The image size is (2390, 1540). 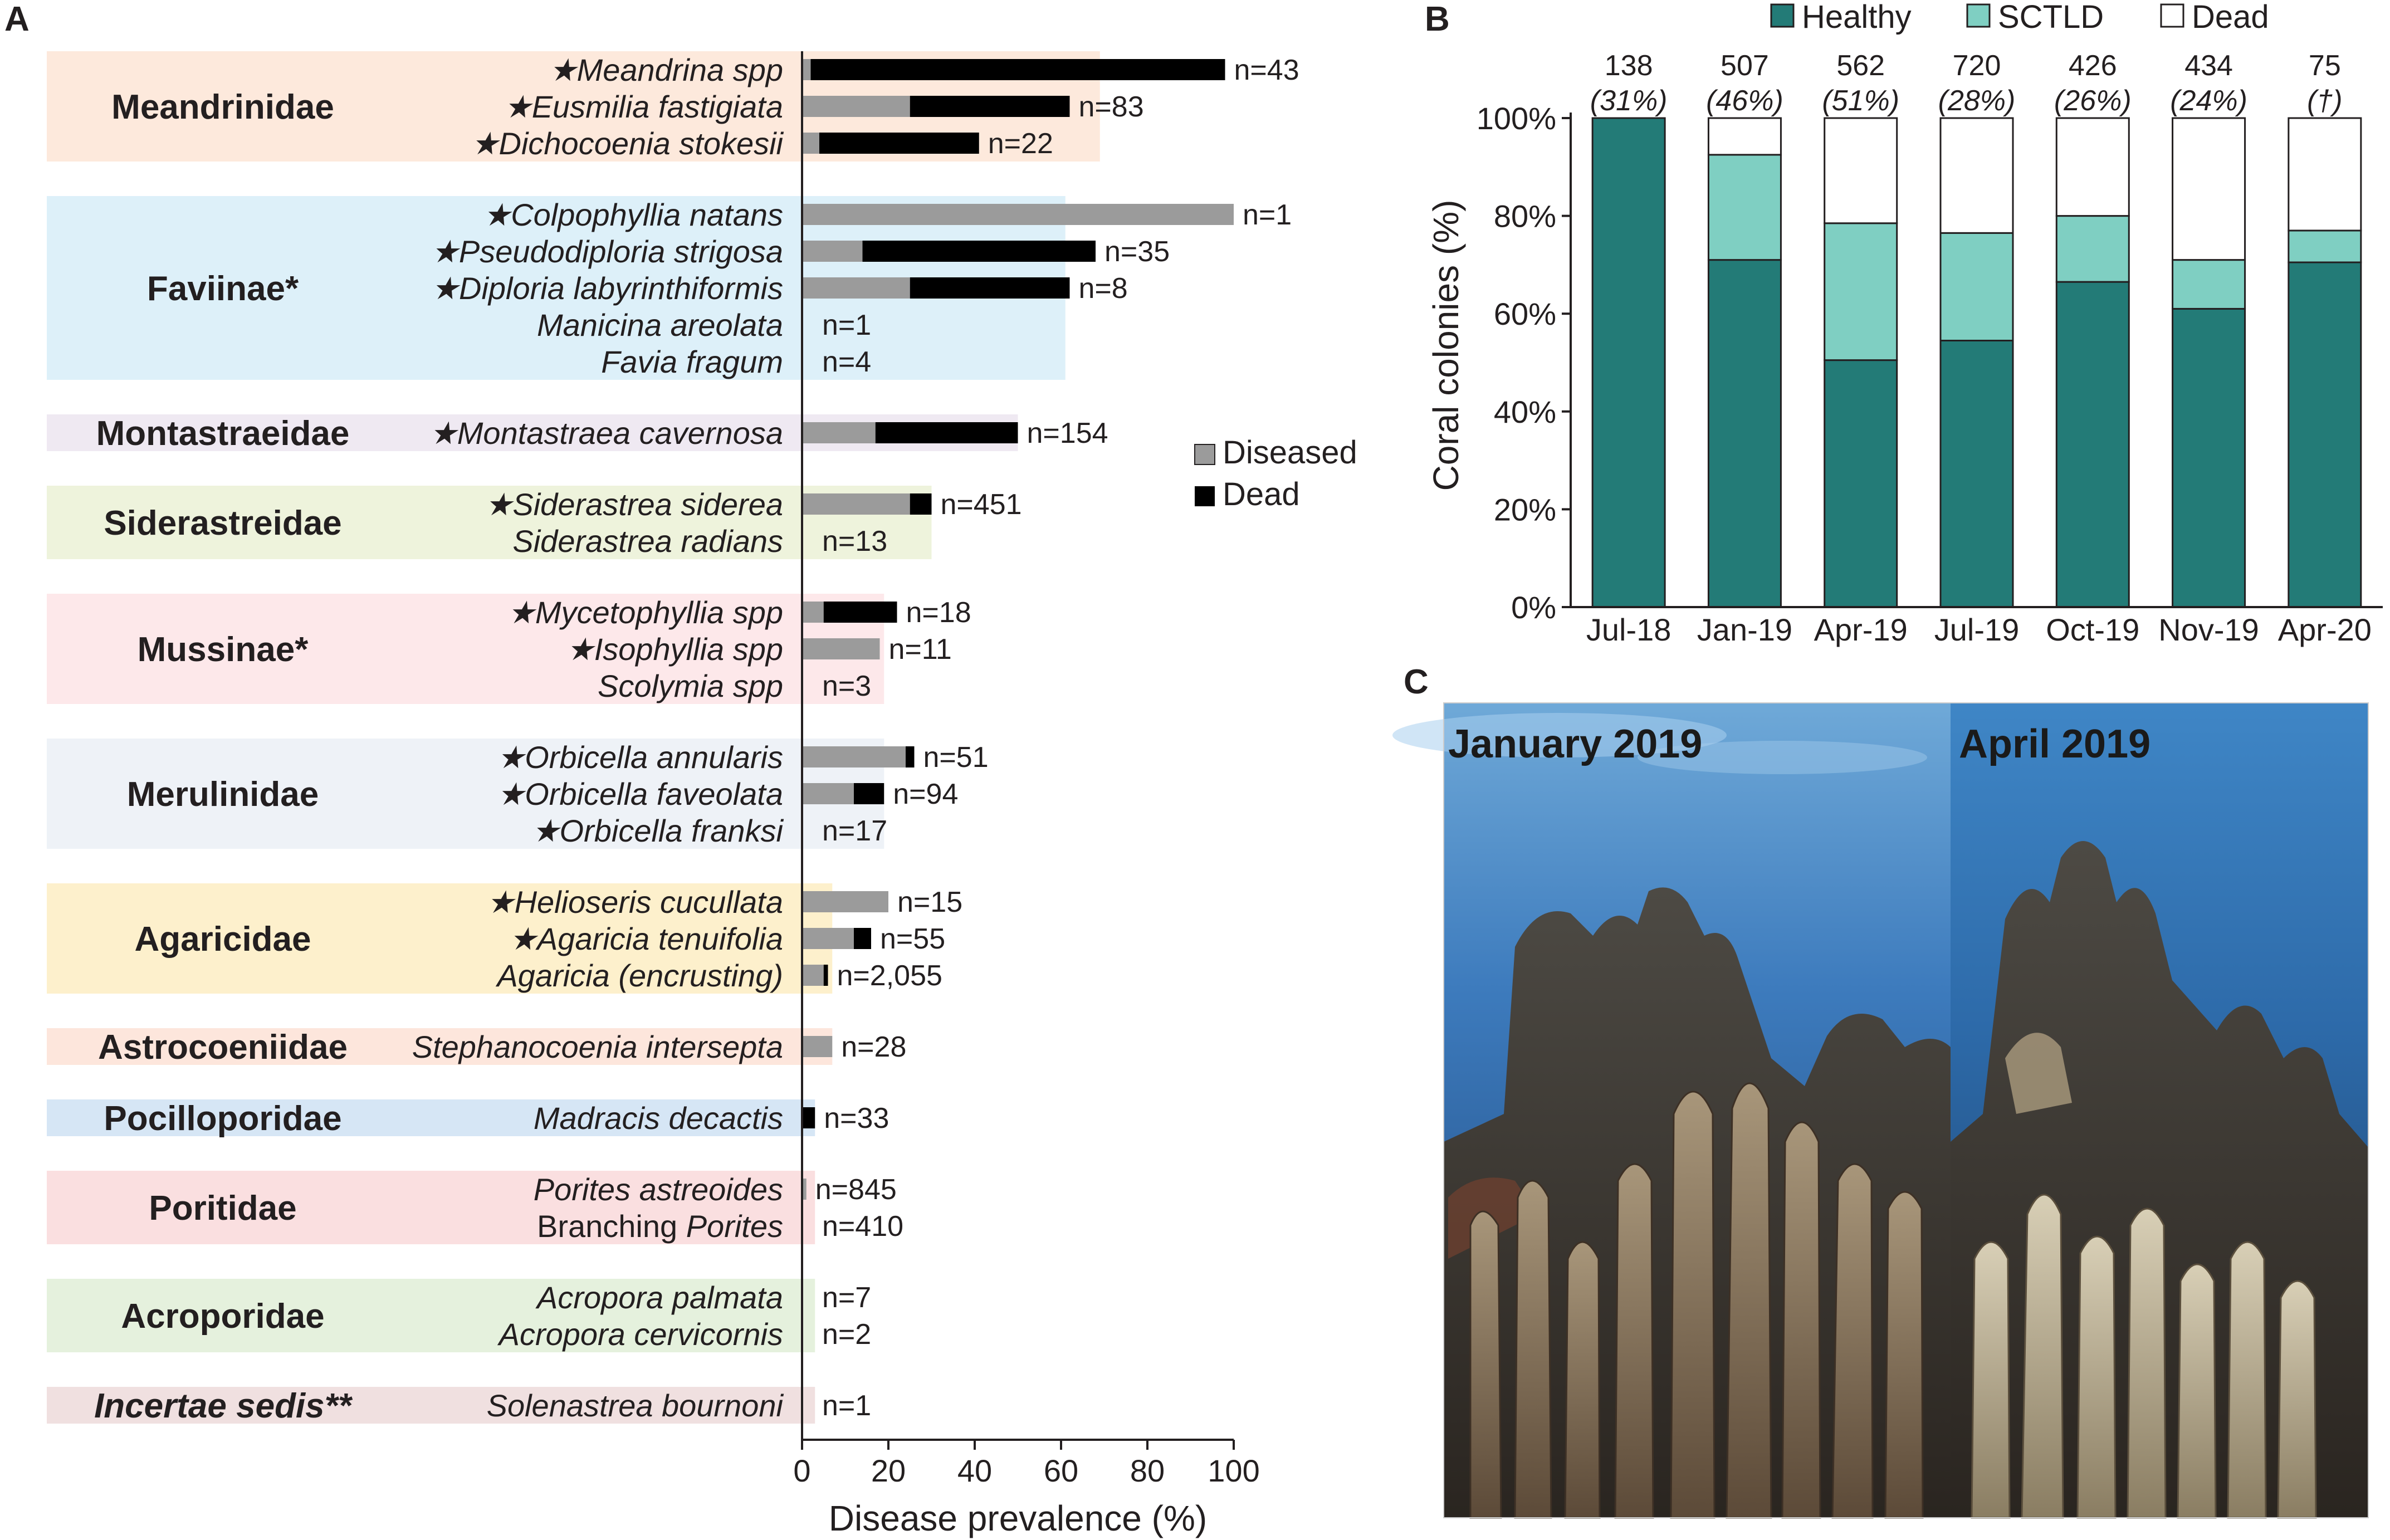 What do you see at coordinates (597, 1046) in the screenshot?
I see `species-label-stephanocoenia-intersepta: Stephanocoenia intersepta` at bounding box center [597, 1046].